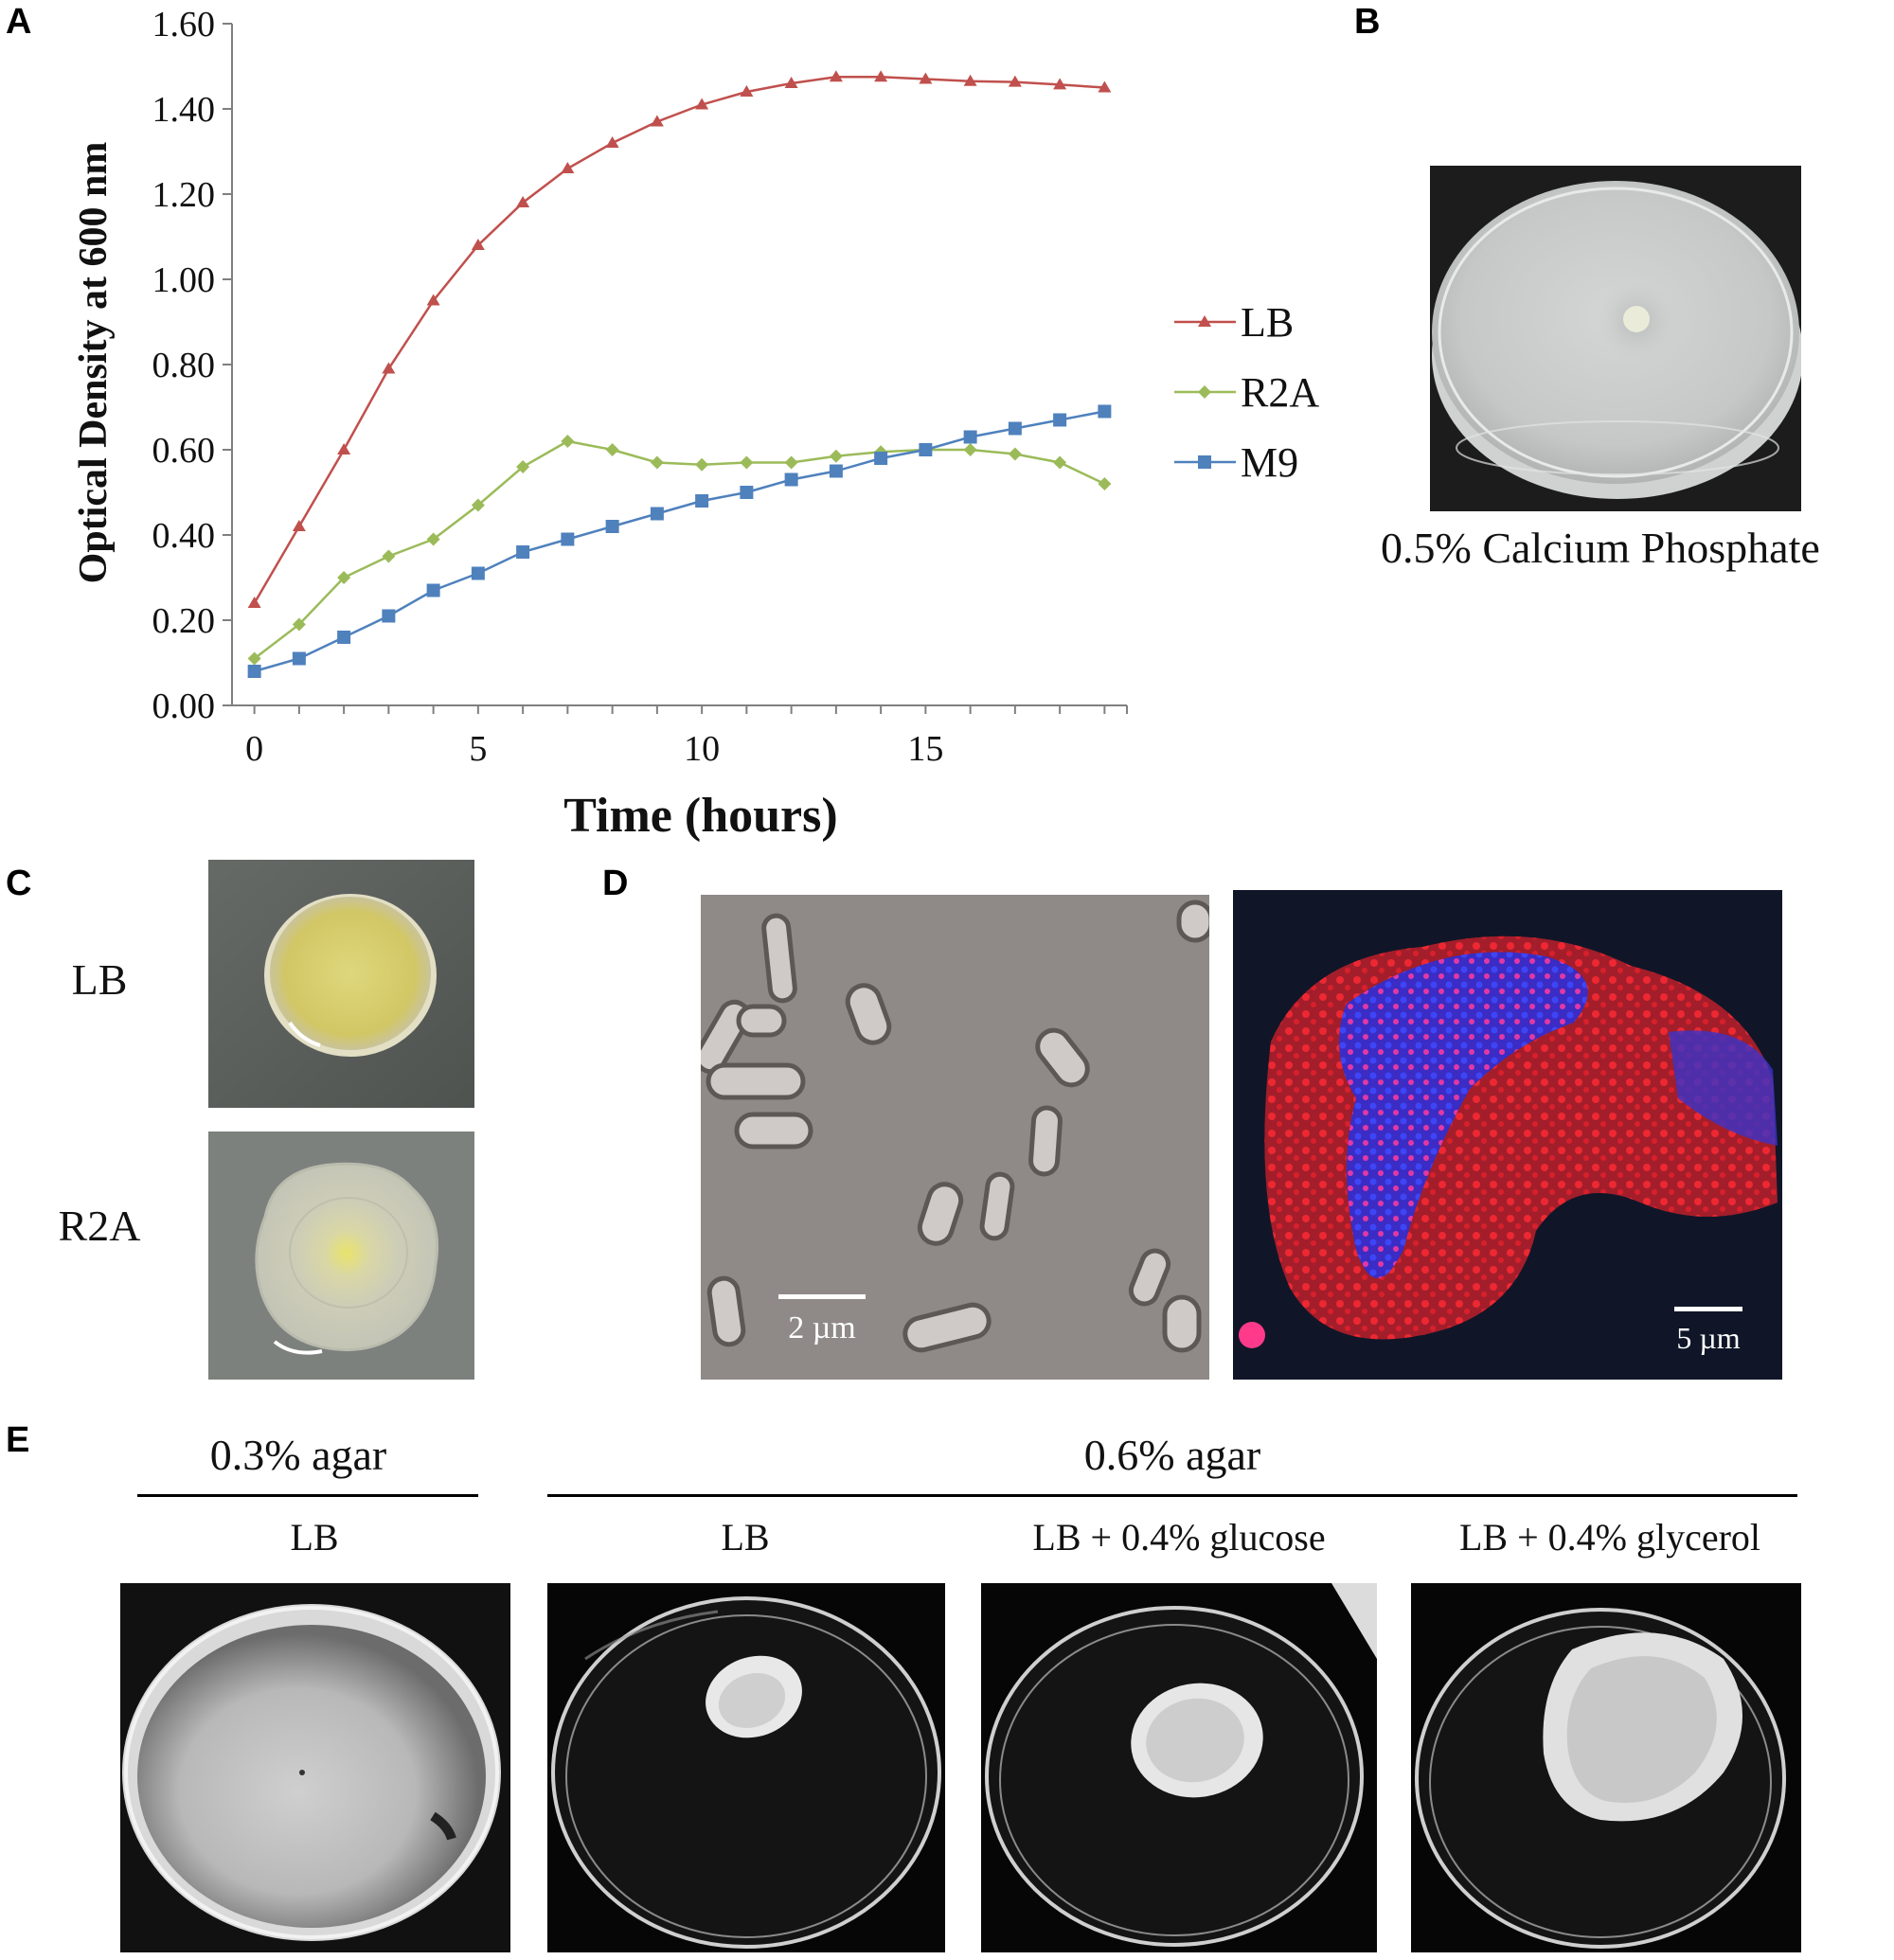 The image size is (1894, 1960). I want to click on panel-letter-c: C, so click(19, 883).